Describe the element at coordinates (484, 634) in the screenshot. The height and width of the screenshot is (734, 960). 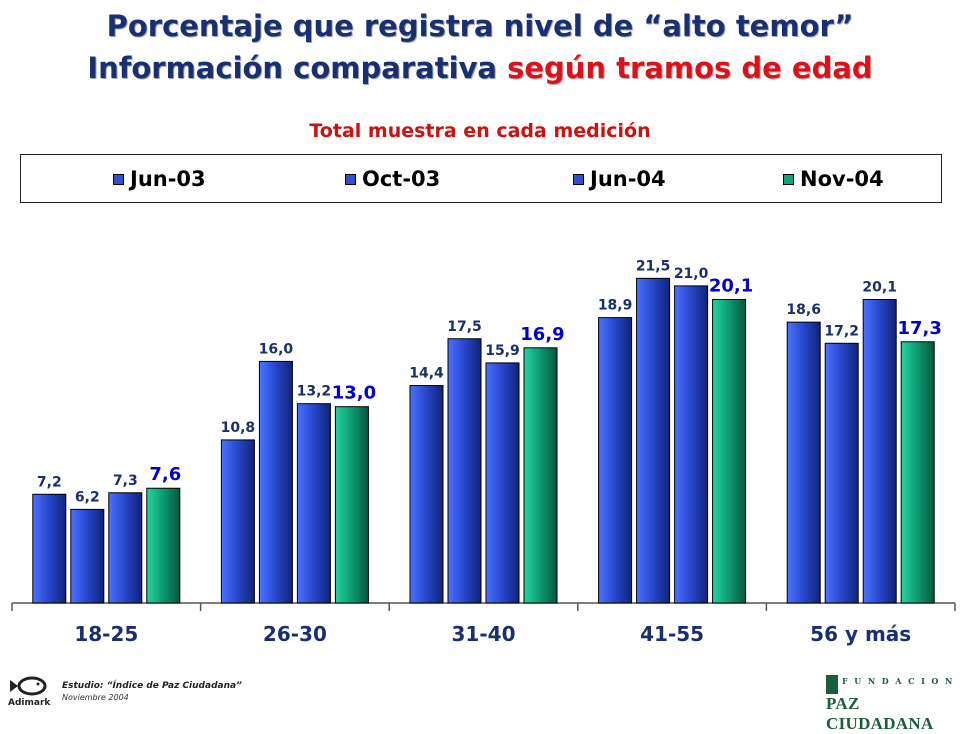
I see `x-tick-label: 31-40` at that location.